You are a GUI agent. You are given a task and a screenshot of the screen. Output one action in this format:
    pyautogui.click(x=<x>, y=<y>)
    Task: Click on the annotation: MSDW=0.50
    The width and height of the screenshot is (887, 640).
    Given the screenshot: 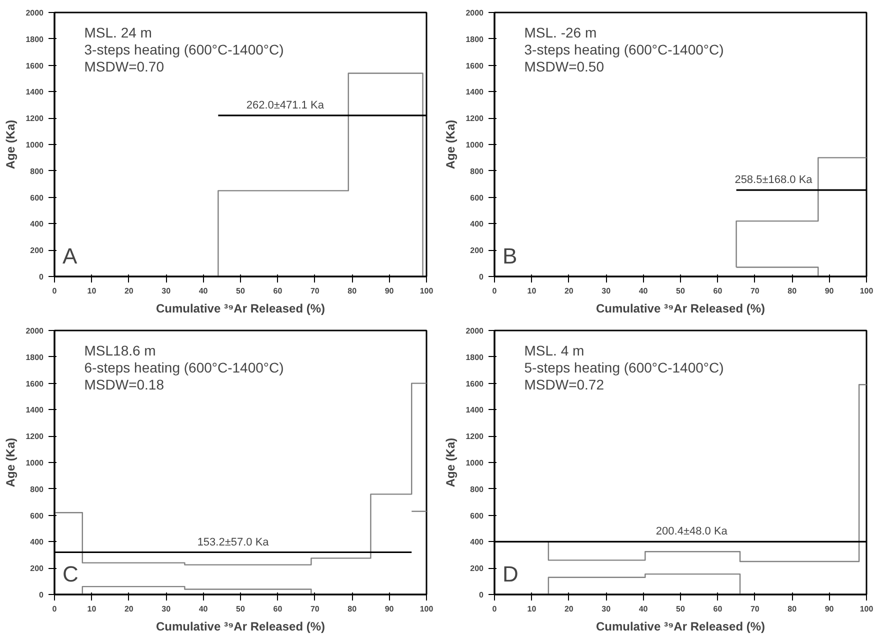 What is the action you would take?
    pyautogui.click(x=564, y=66)
    